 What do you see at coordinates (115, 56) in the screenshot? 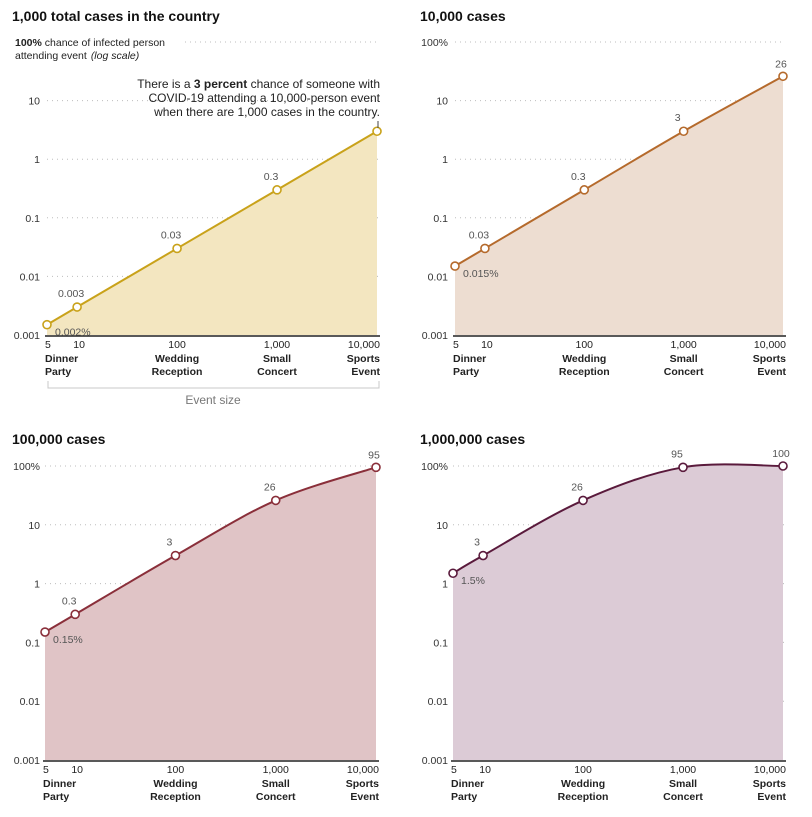
I see `y-axis-scale-note: (log scale)` at bounding box center [115, 56].